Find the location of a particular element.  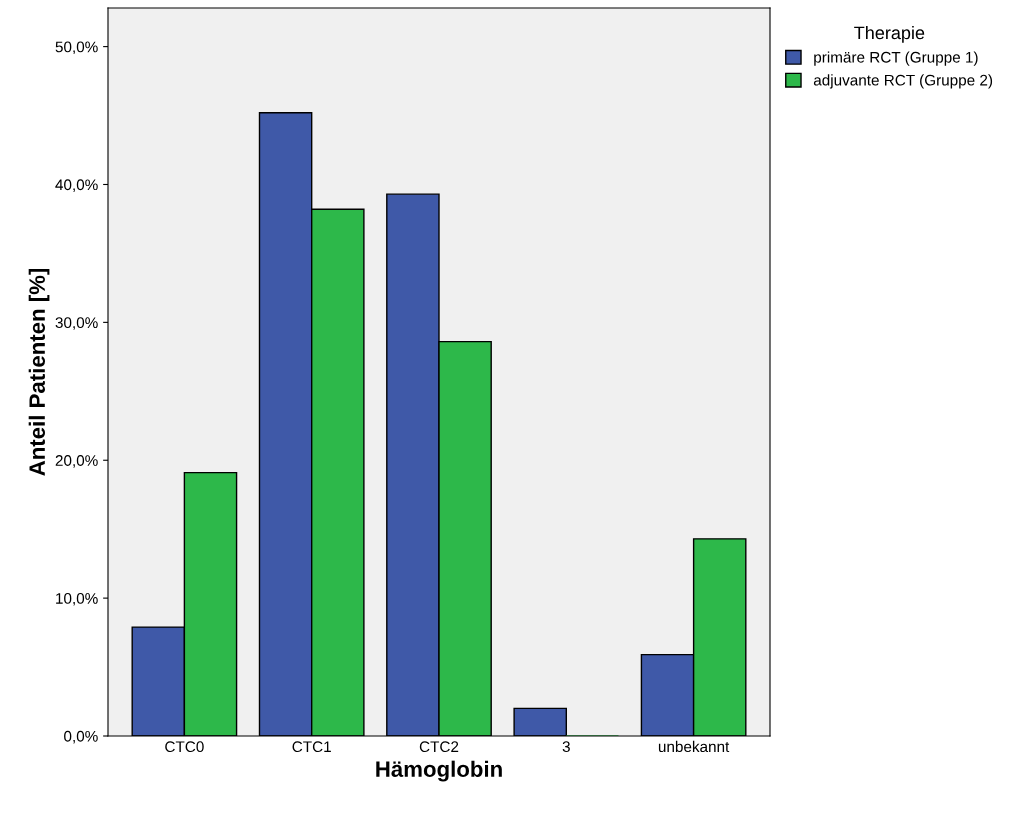

x-tick-label: CTC0 is located at coordinates (184, 747).